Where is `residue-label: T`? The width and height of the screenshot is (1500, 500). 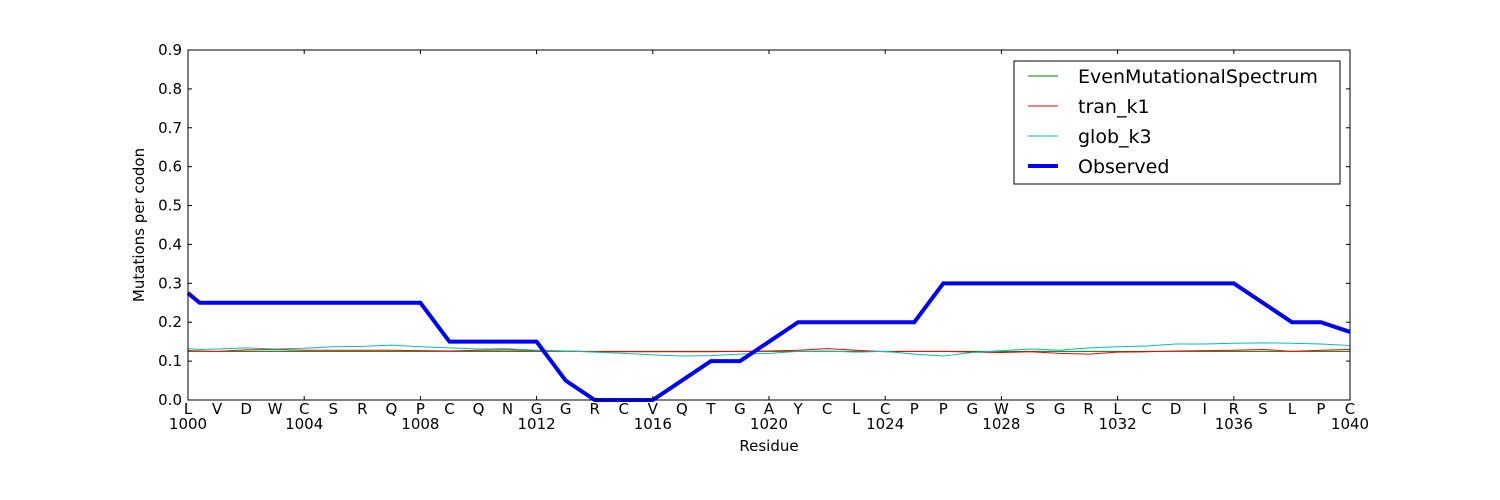
residue-label: T is located at coordinates (710, 409).